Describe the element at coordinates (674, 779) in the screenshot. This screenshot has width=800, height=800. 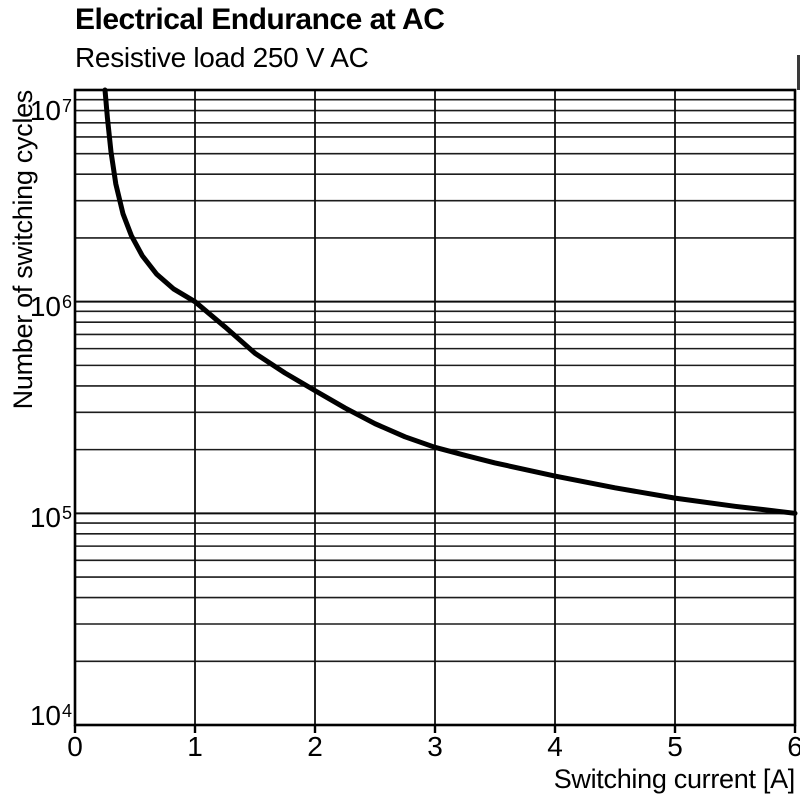
I see `x-axis-title: Switching current [A]` at that location.